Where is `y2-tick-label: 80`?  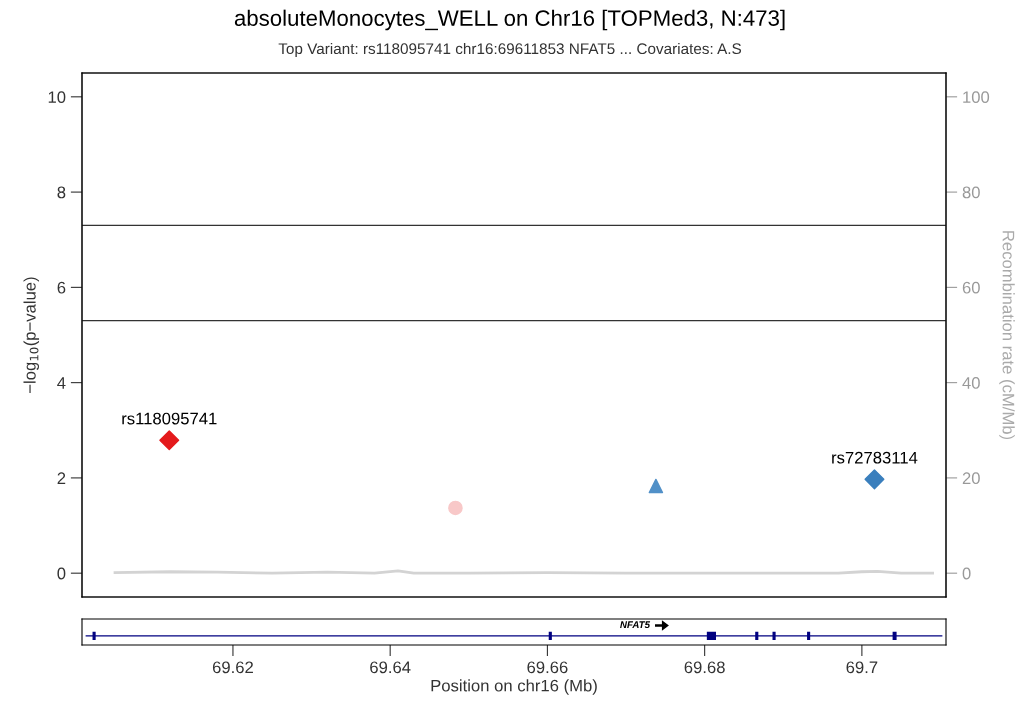
y2-tick-label: 80 is located at coordinates (971, 192).